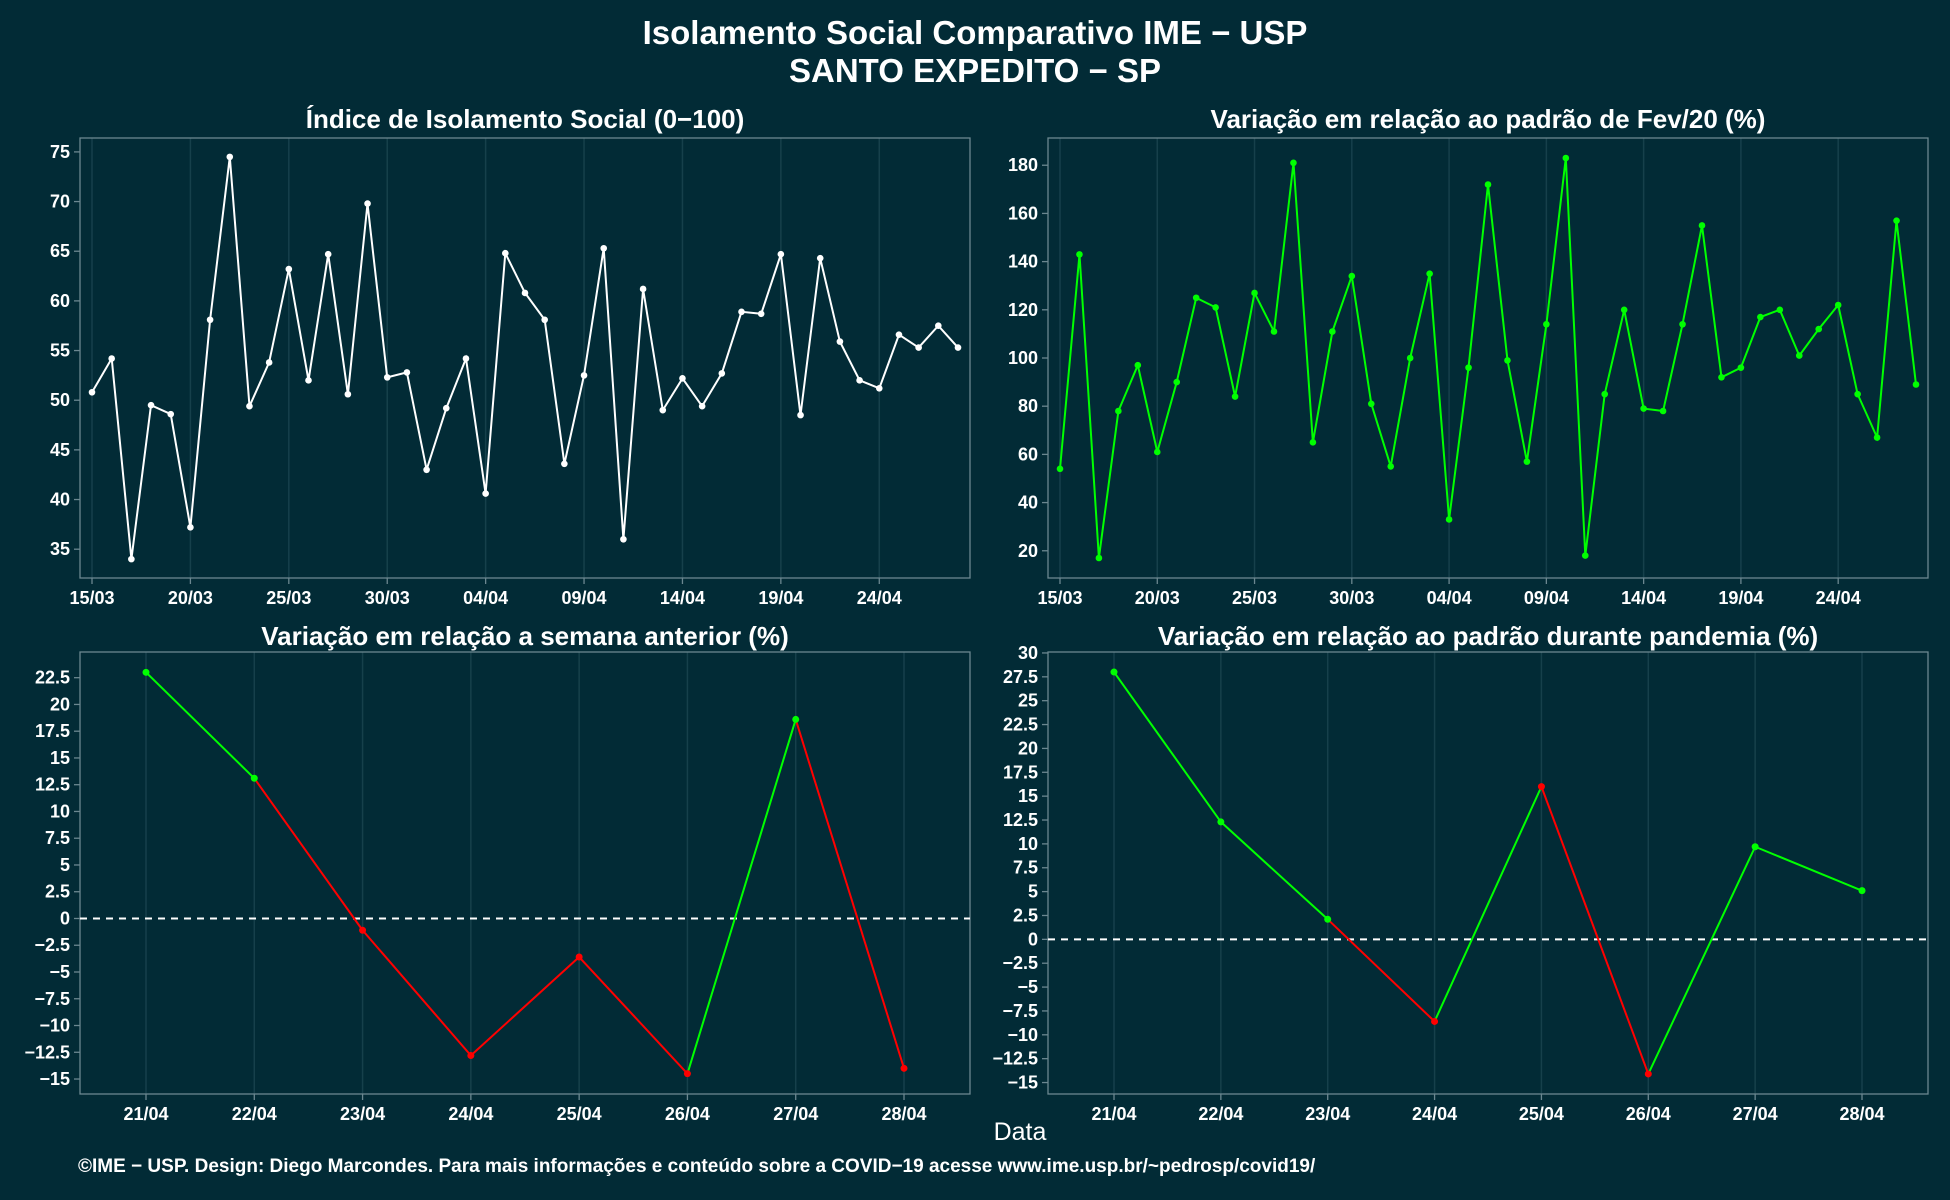 This screenshot has height=1200, width=1950. I want to click on x-tick-label: 21/04, so click(145, 1114).